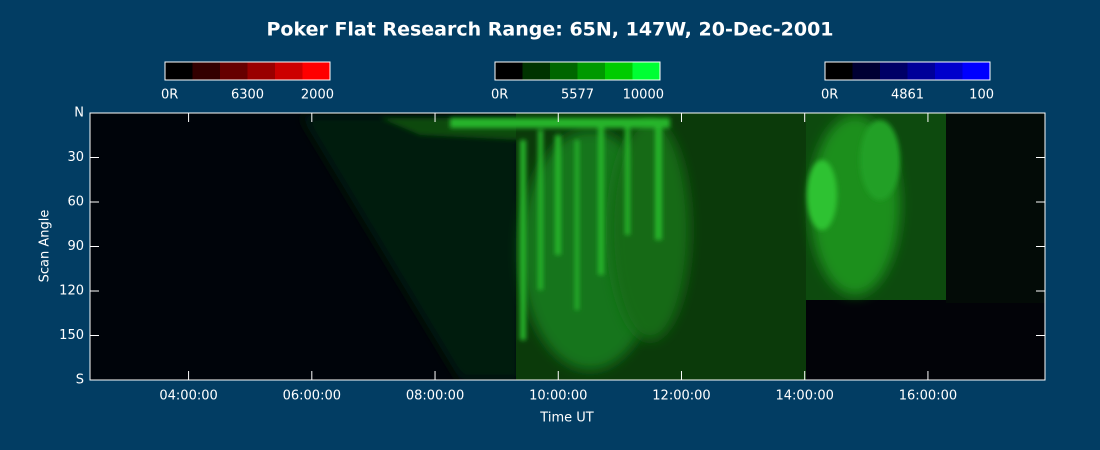 This screenshot has width=1100, height=450. Describe the element at coordinates (317, 95) in the screenshot. I see `colorbar-max-label: 2000` at that location.